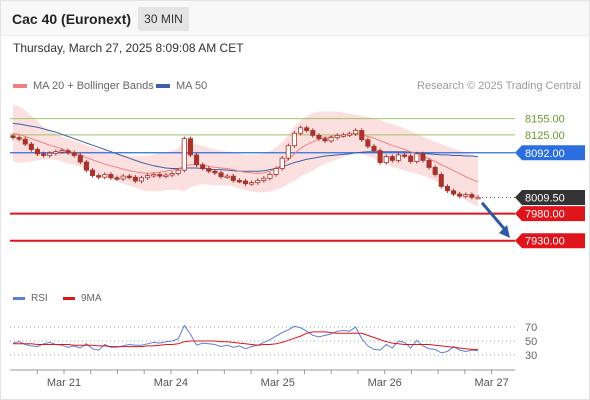 The width and height of the screenshot is (590, 400). I want to click on x-tick-label: Mar 27, so click(491, 383).